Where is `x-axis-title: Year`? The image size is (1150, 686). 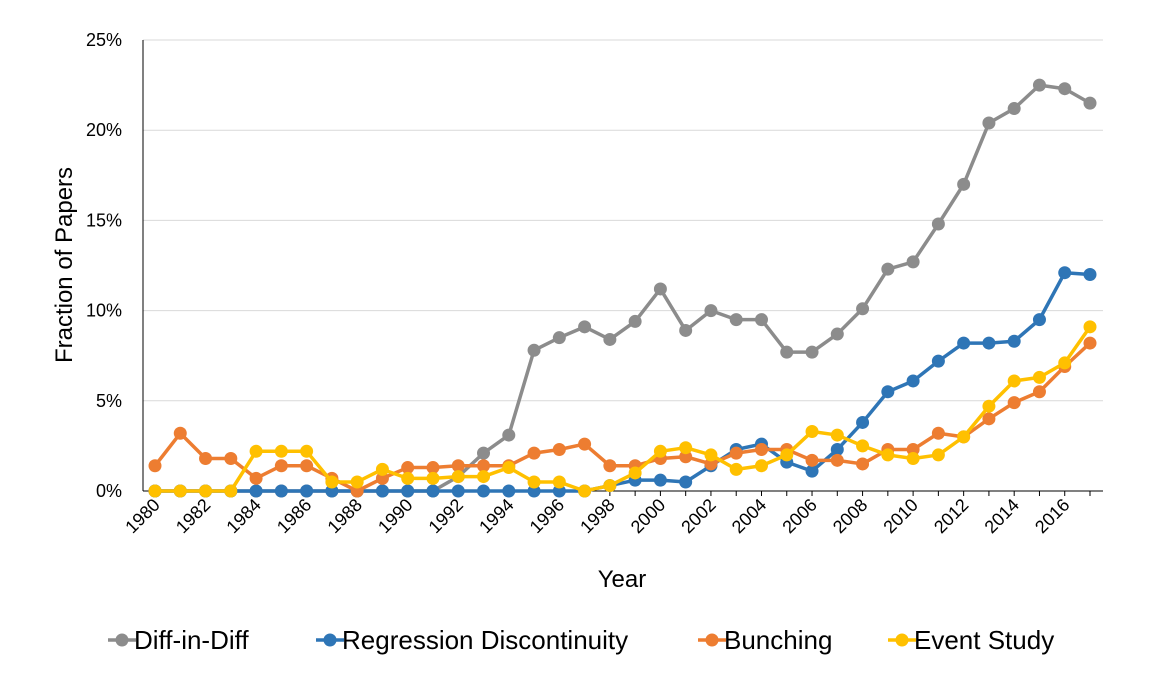 x-axis-title: Year is located at coordinates (622, 579).